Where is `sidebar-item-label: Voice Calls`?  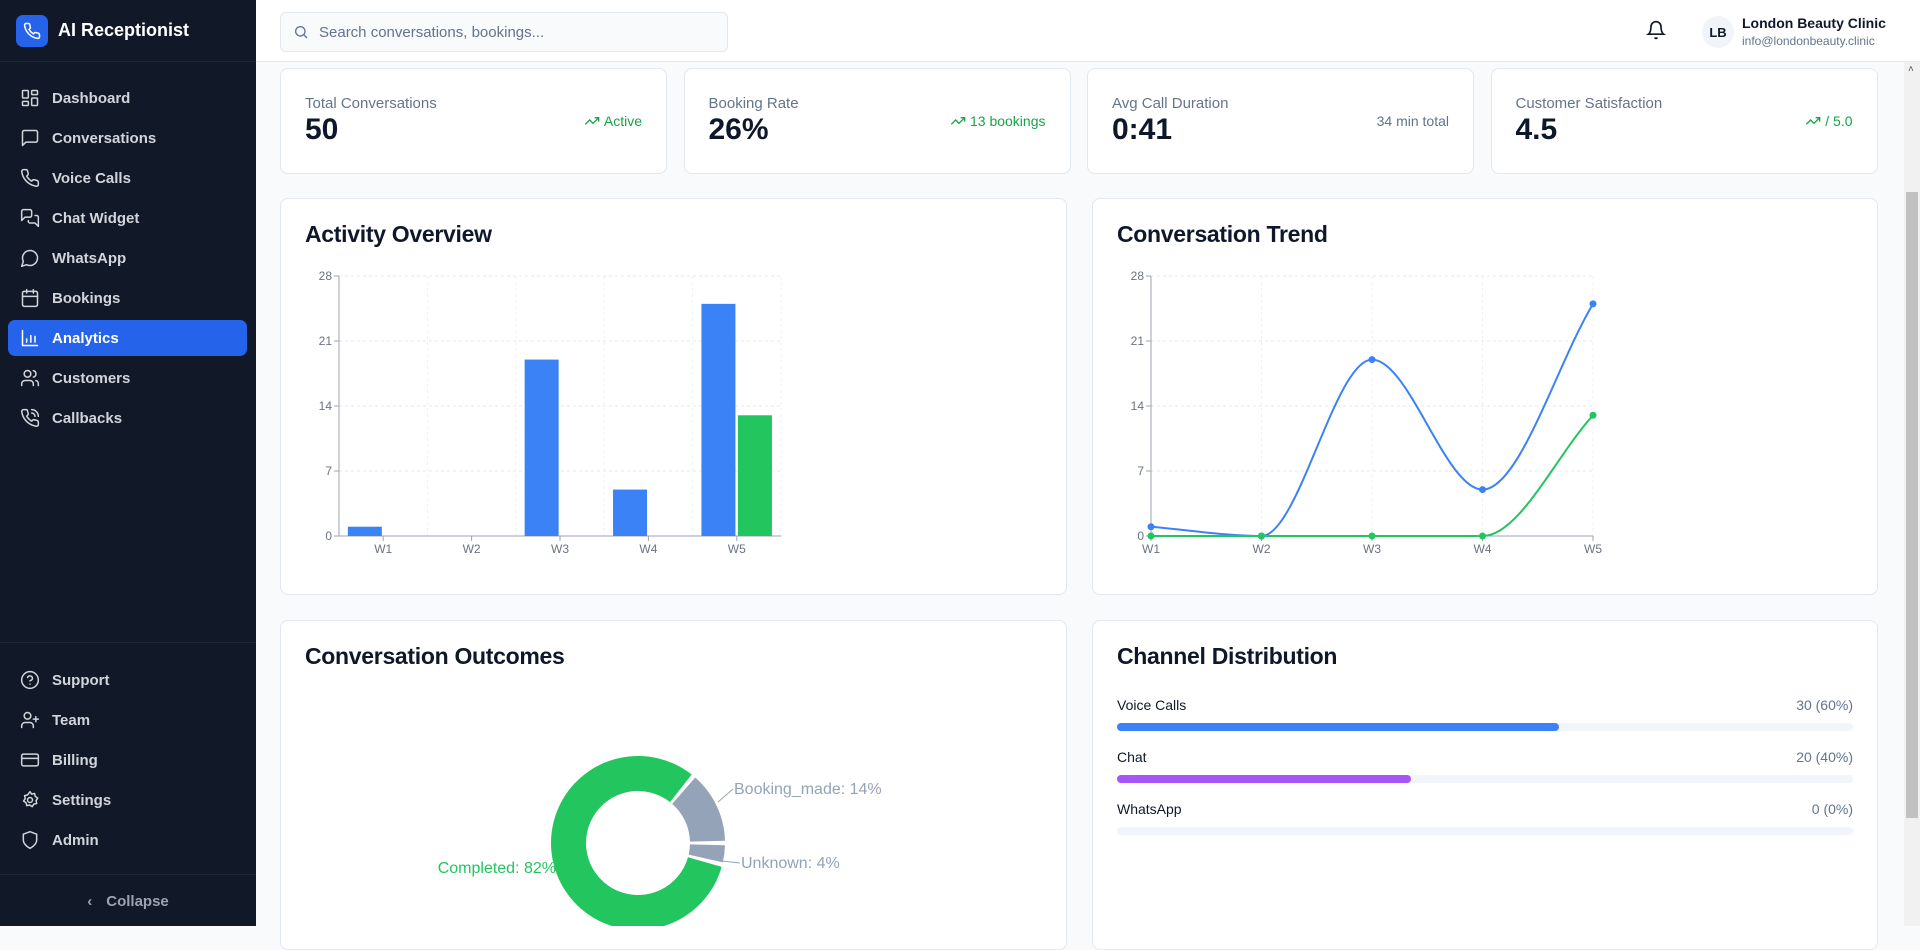 sidebar-item-label: Voice Calls is located at coordinates (91, 178).